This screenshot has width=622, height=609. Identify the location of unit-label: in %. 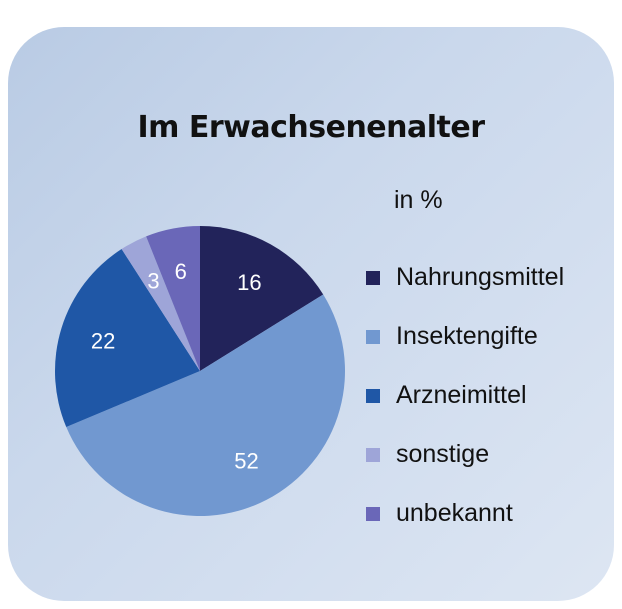
(418, 200).